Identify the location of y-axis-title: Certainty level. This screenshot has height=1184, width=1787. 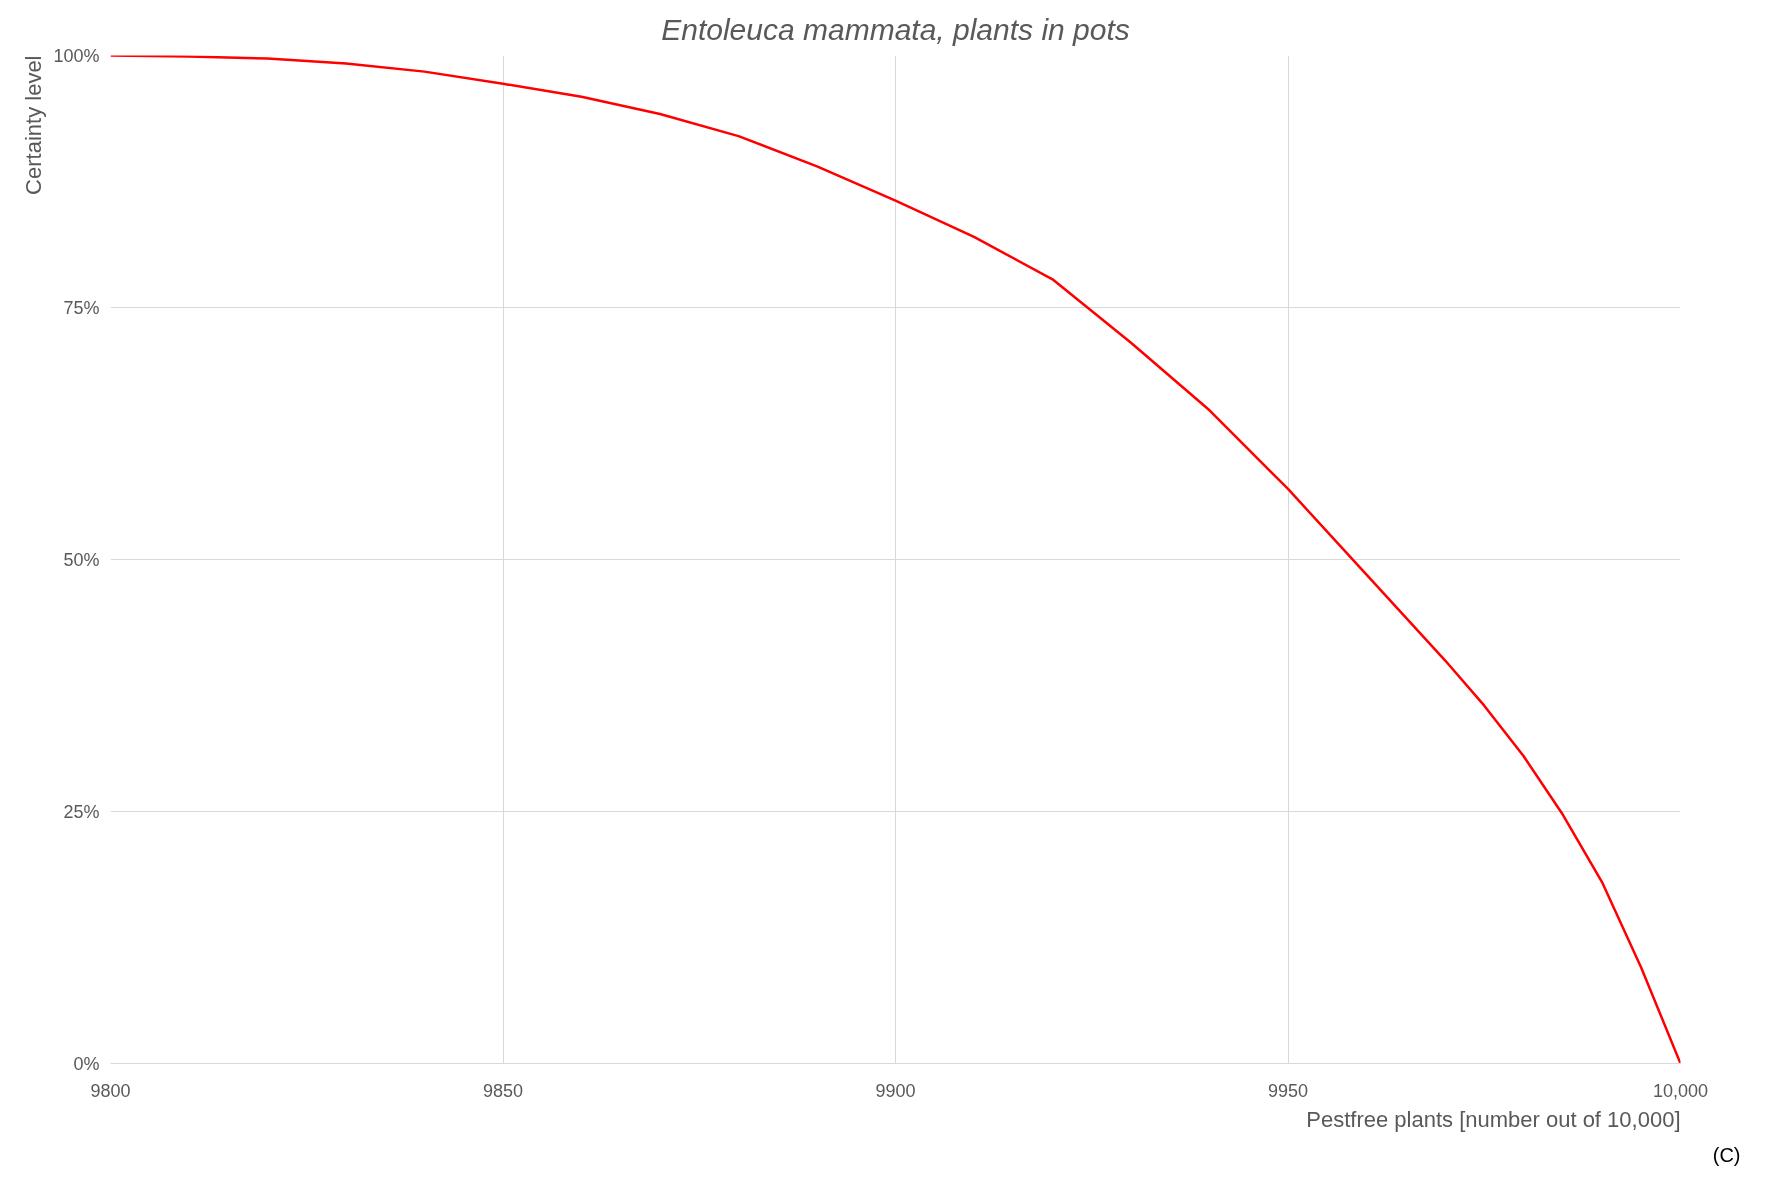
(33, 125).